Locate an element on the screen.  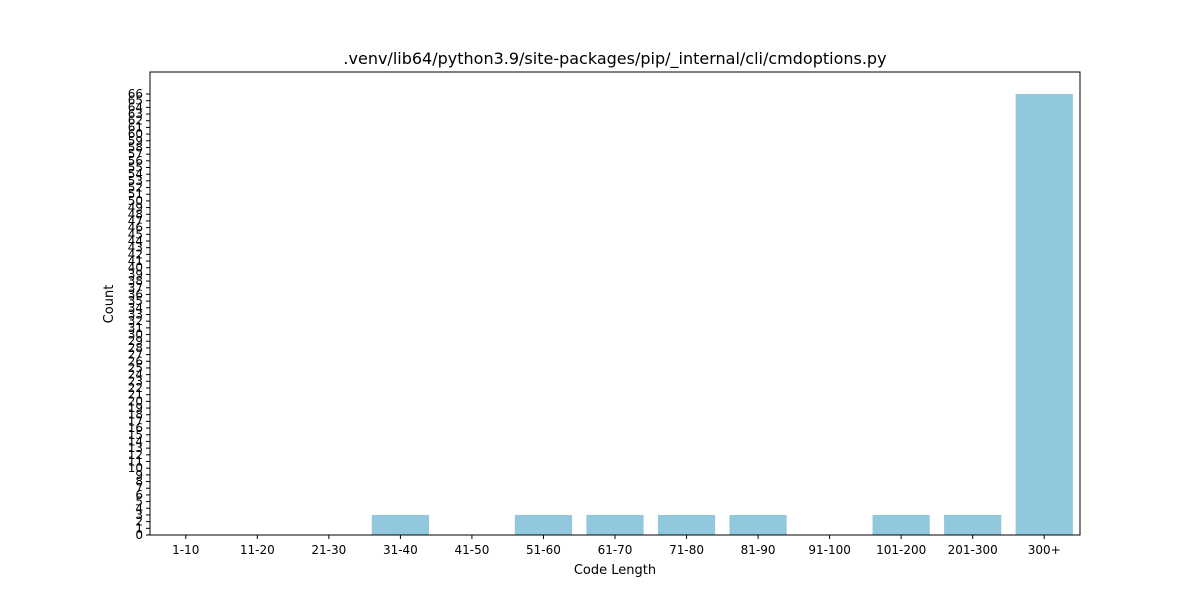
bar-300+ is located at coordinates (1044, 314).